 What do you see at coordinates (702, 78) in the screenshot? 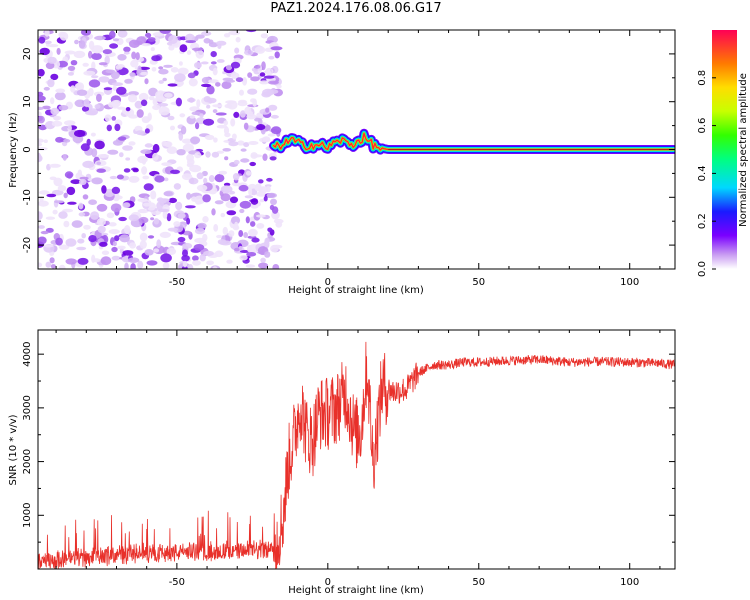
I see `colorbar-tick-label: 0.8` at bounding box center [702, 78].